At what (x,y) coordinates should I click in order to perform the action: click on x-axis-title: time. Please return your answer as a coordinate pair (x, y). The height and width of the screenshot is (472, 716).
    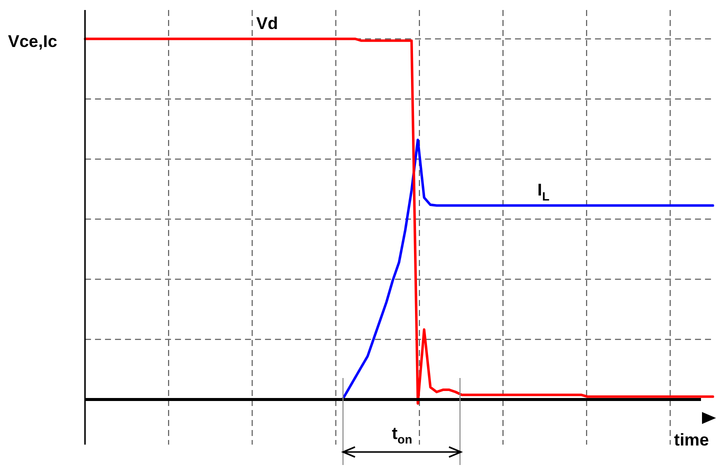
    Looking at the image, I should click on (692, 440).